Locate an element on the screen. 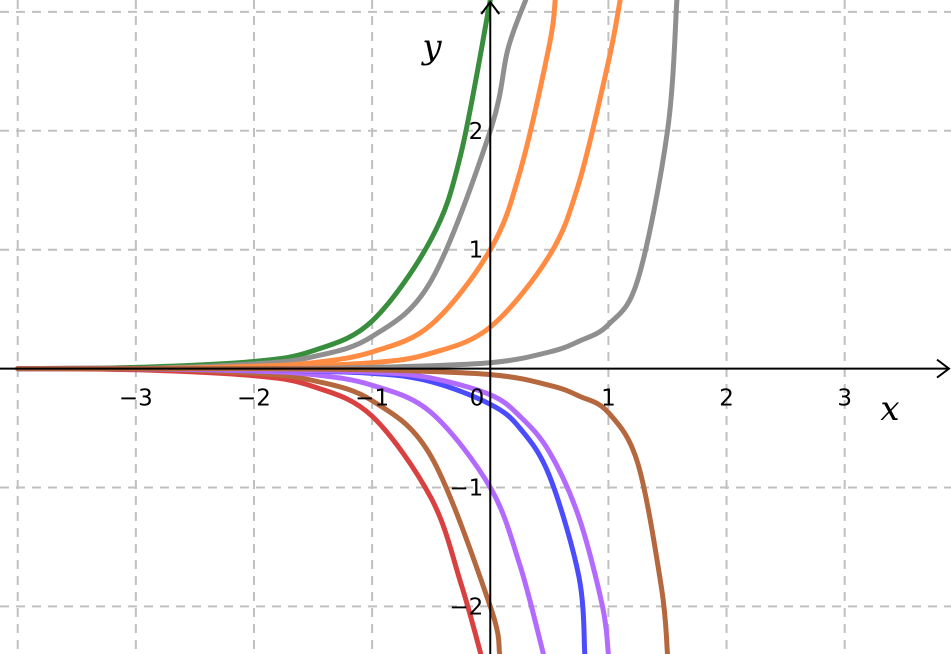 Image resolution: width=951 pixels, height=654 pixels. x-axis-arrow-icon is located at coordinates (943, 368).